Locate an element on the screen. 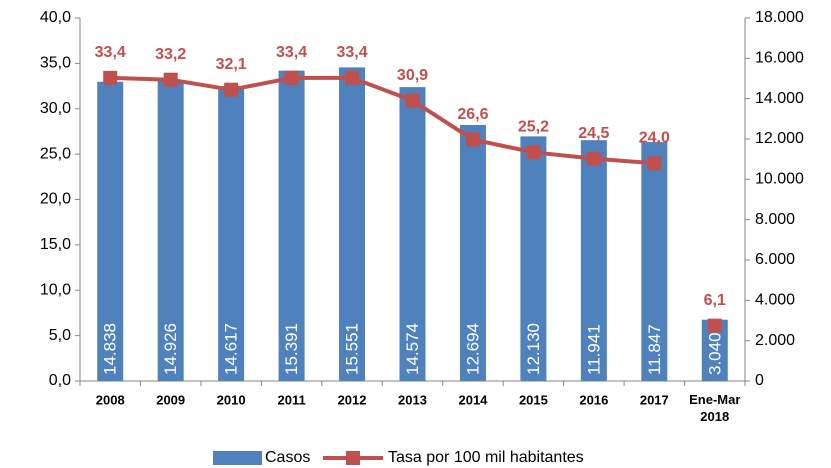 This screenshot has width=831, height=468. y2-tick-label: 14.000 is located at coordinates (779, 98).